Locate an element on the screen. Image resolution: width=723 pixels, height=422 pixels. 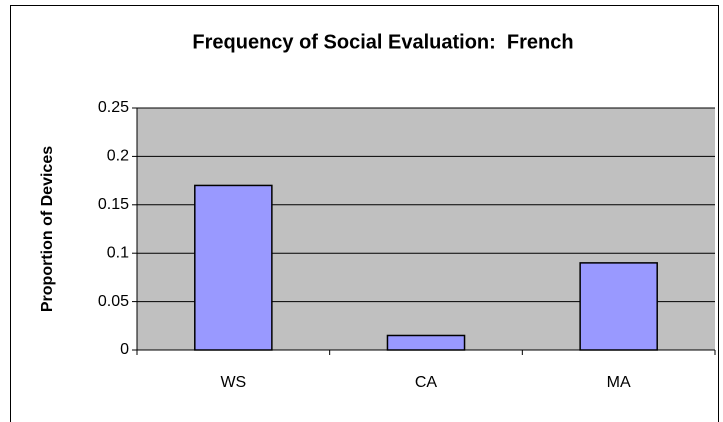
x-tick-label: WS is located at coordinates (233, 382).